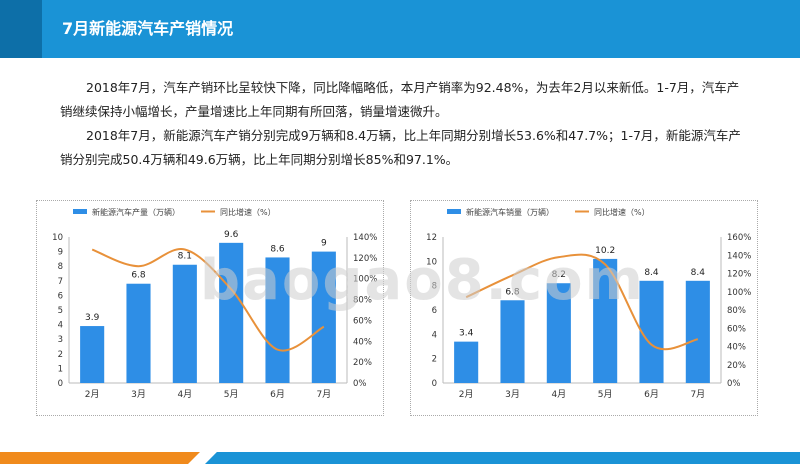  Describe the element at coordinates (739, 238) in the screenshot. I see `sales-y-right-tick: 160%` at that location.